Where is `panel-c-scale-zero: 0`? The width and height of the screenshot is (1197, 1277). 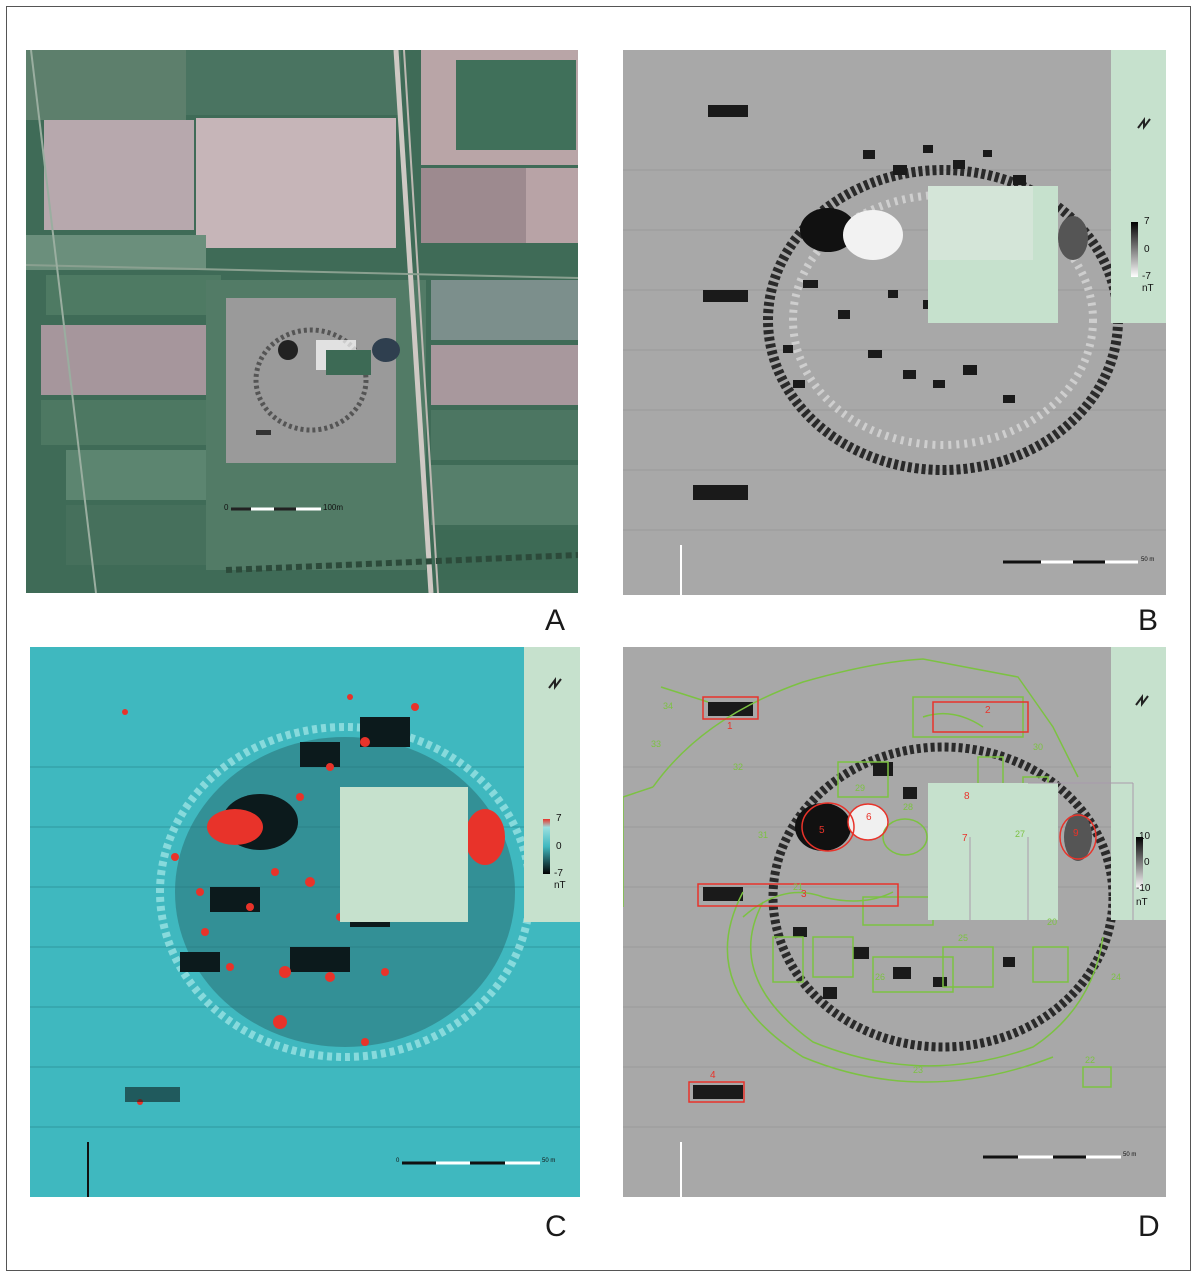
panel-c-scale-zero: 0 is located at coordinates (398, 1161).